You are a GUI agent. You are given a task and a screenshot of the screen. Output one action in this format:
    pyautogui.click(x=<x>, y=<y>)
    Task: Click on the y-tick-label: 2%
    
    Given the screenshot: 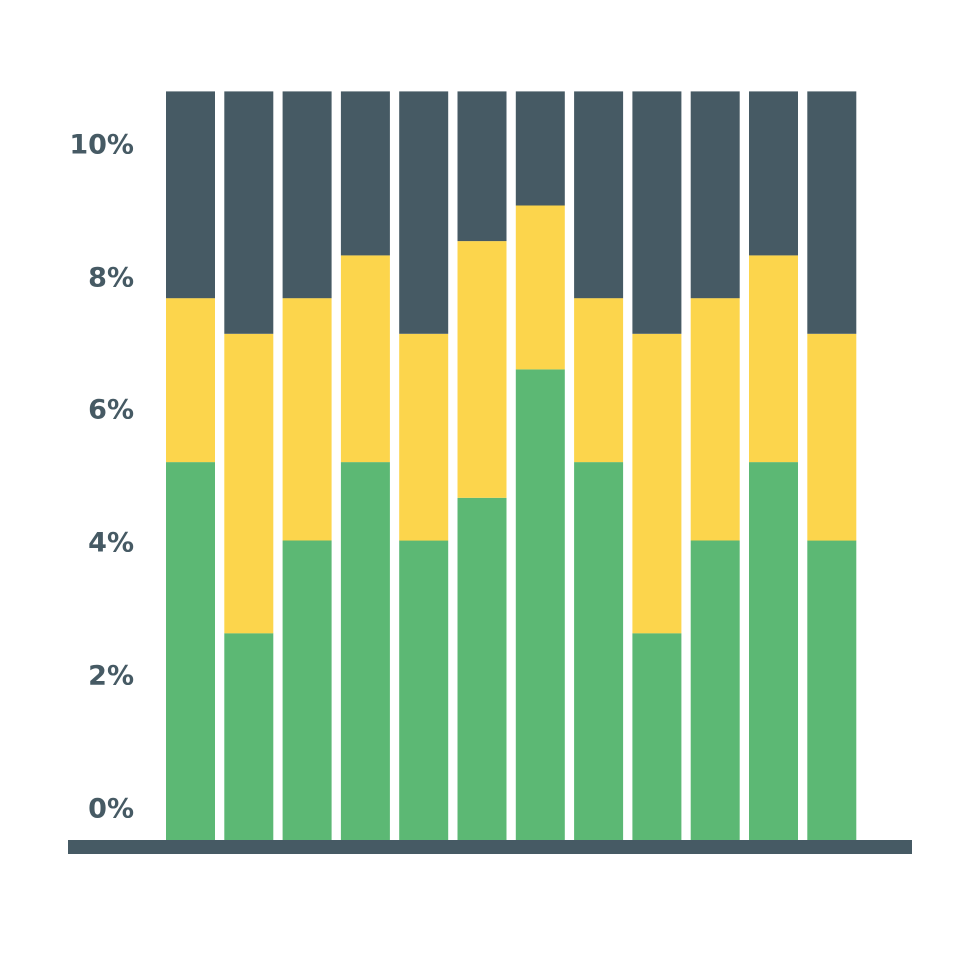 What is the action you would take?
    pyautogui.click(x=111, y=676)
    